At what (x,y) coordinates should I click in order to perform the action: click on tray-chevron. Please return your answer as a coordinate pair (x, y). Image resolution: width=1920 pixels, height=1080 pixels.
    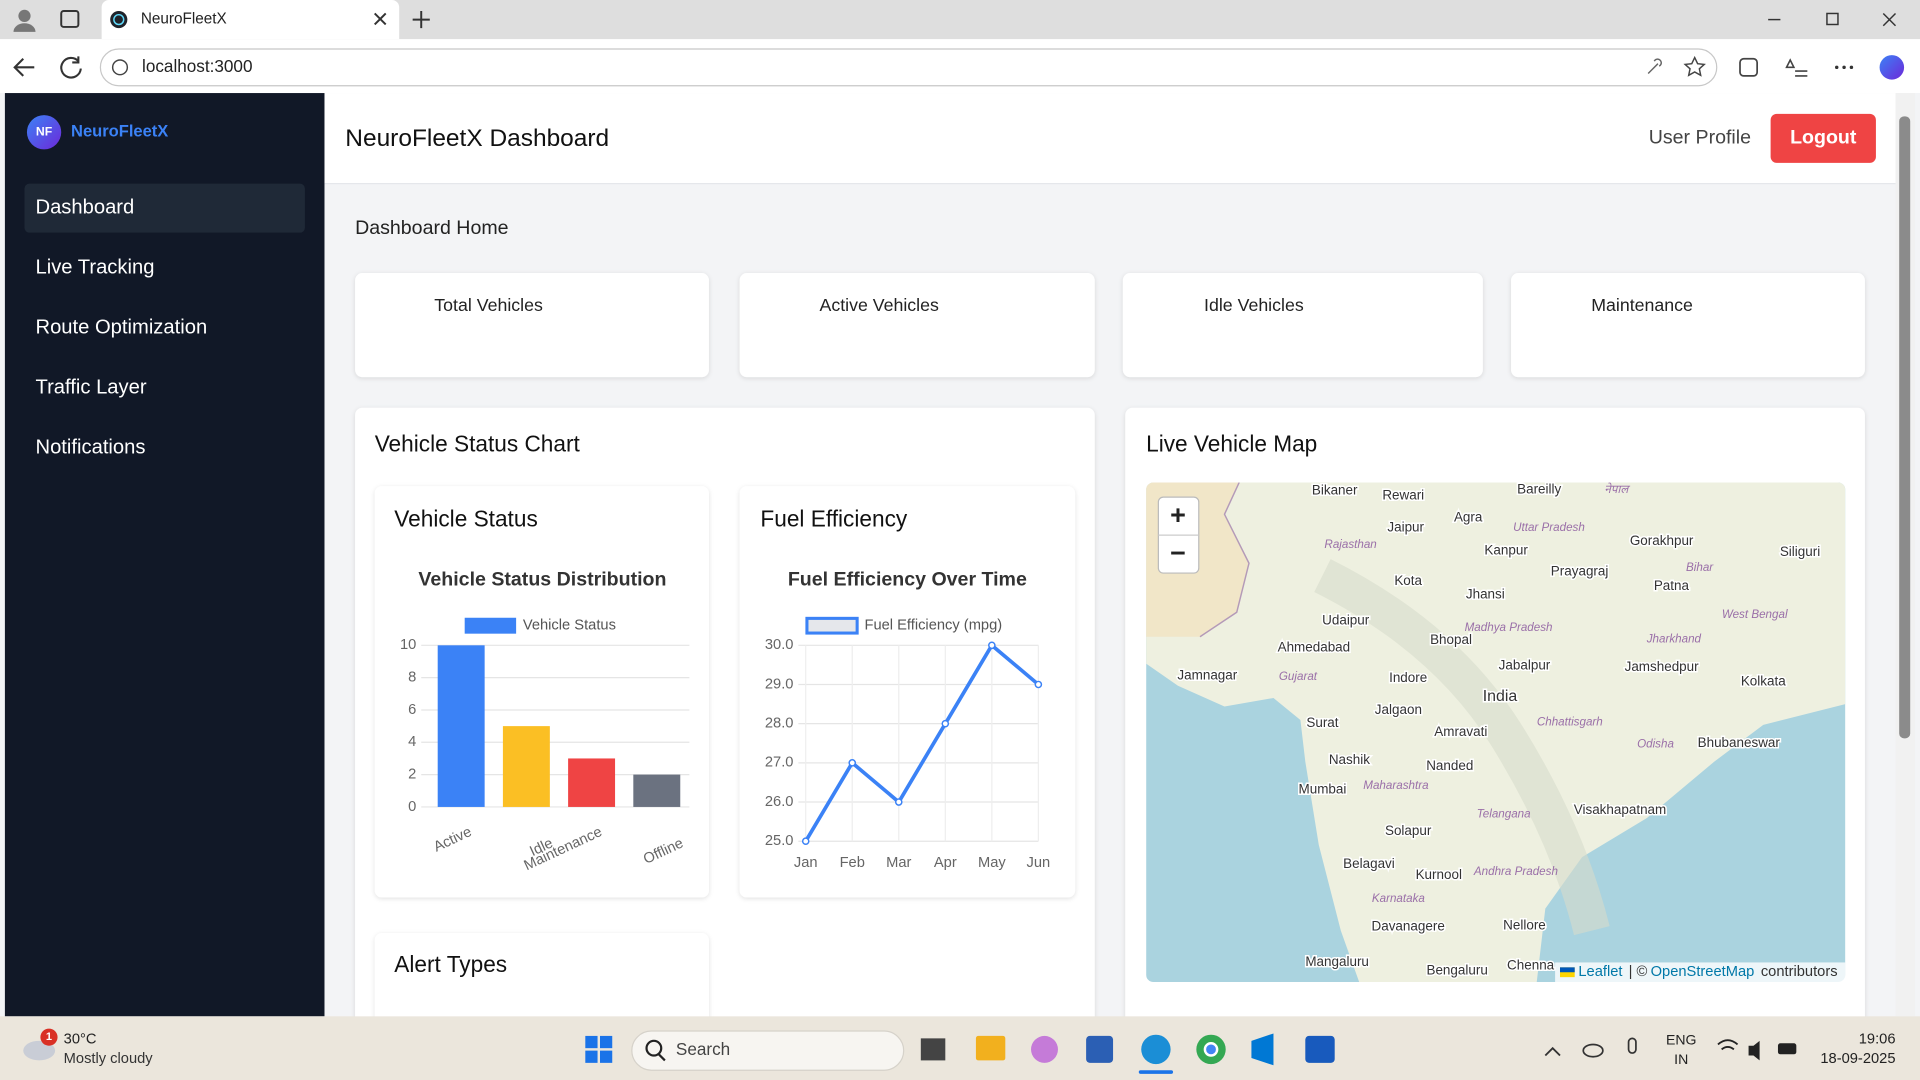
    Looking at the image, I should click on (1552, 1051).